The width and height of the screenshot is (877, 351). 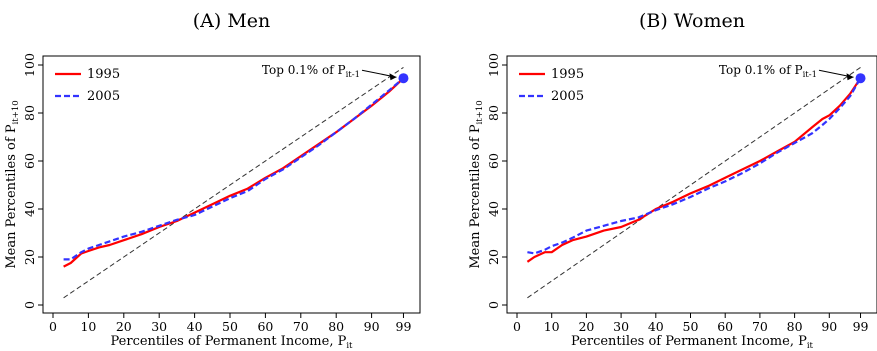 I want to click on panel-title: (A) Men, so click(x=232, y=21).